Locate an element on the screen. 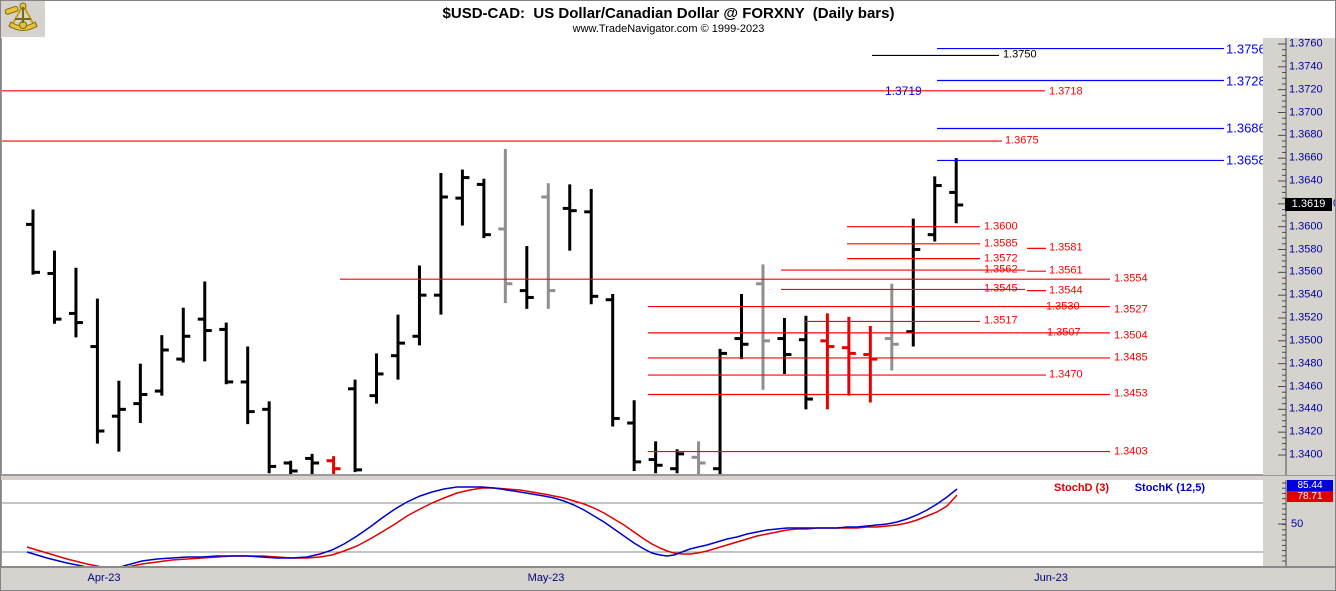  price-axis-label: 1.3680 is located at coordinates (1306, 134).